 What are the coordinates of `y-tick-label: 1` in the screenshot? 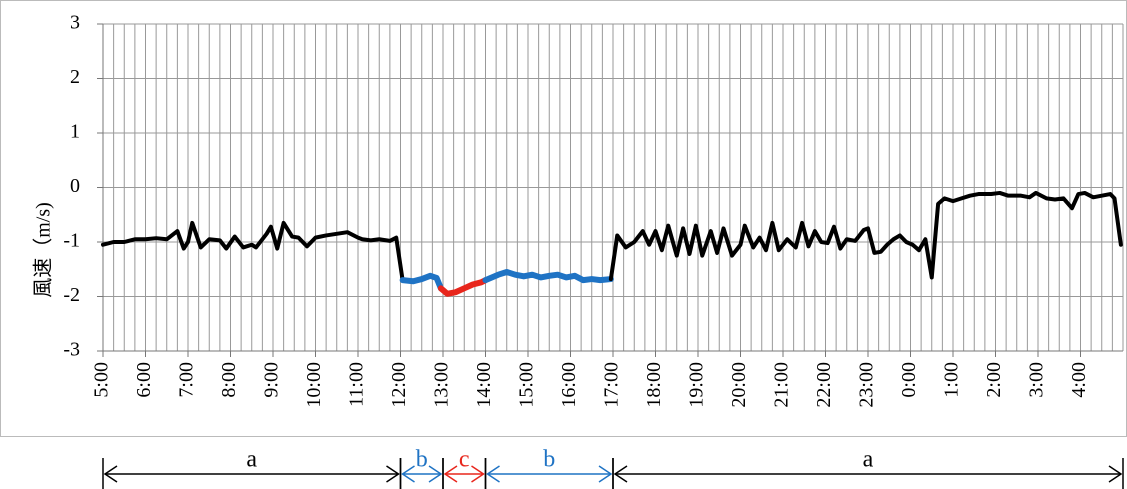 It's located at (75, 132).